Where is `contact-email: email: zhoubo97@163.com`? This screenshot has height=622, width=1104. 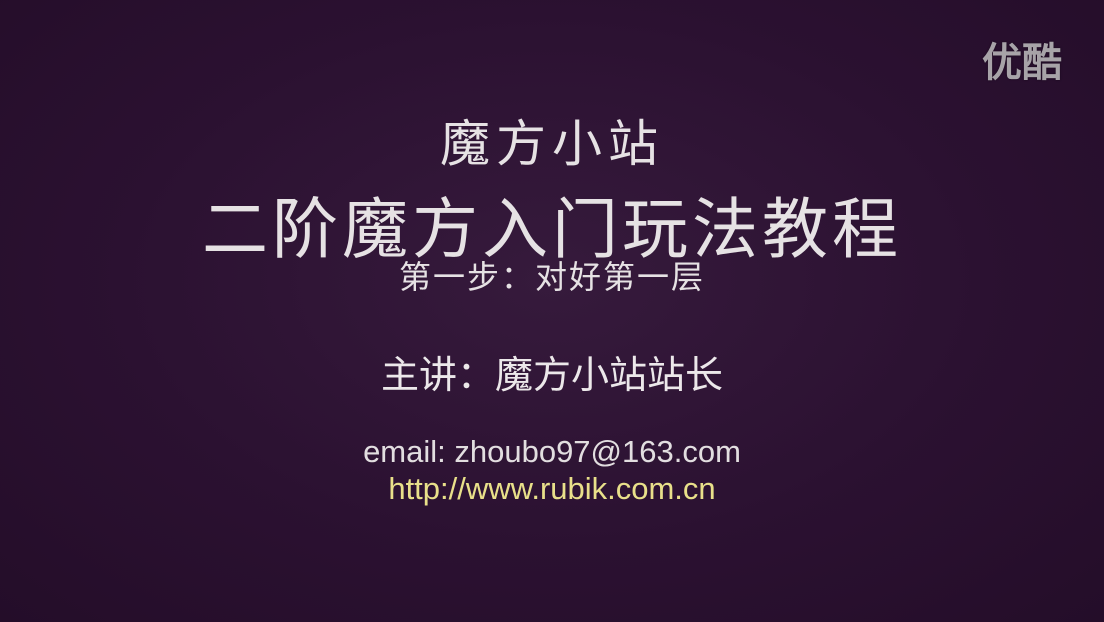 contact-email: email: zhoubo97@163.com is located at coordinates (552, 451).